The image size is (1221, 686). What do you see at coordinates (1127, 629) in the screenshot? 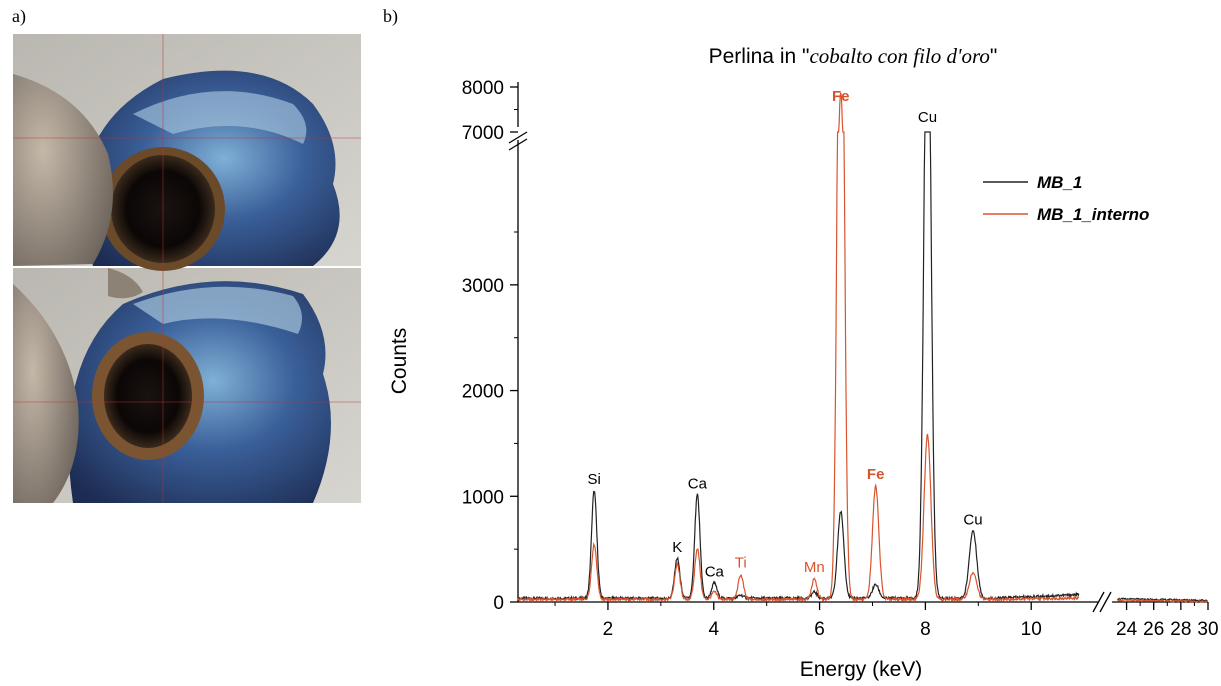
I see `x-tick-label: 24` at bounding box center [1127, 629].